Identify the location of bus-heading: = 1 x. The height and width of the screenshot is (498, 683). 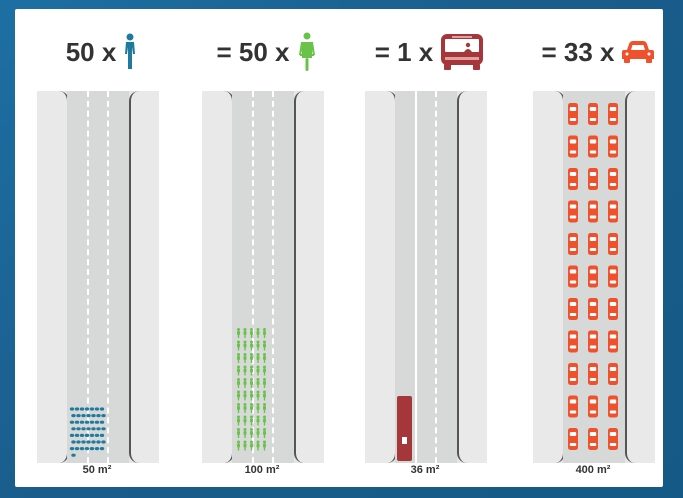
(430, 52).